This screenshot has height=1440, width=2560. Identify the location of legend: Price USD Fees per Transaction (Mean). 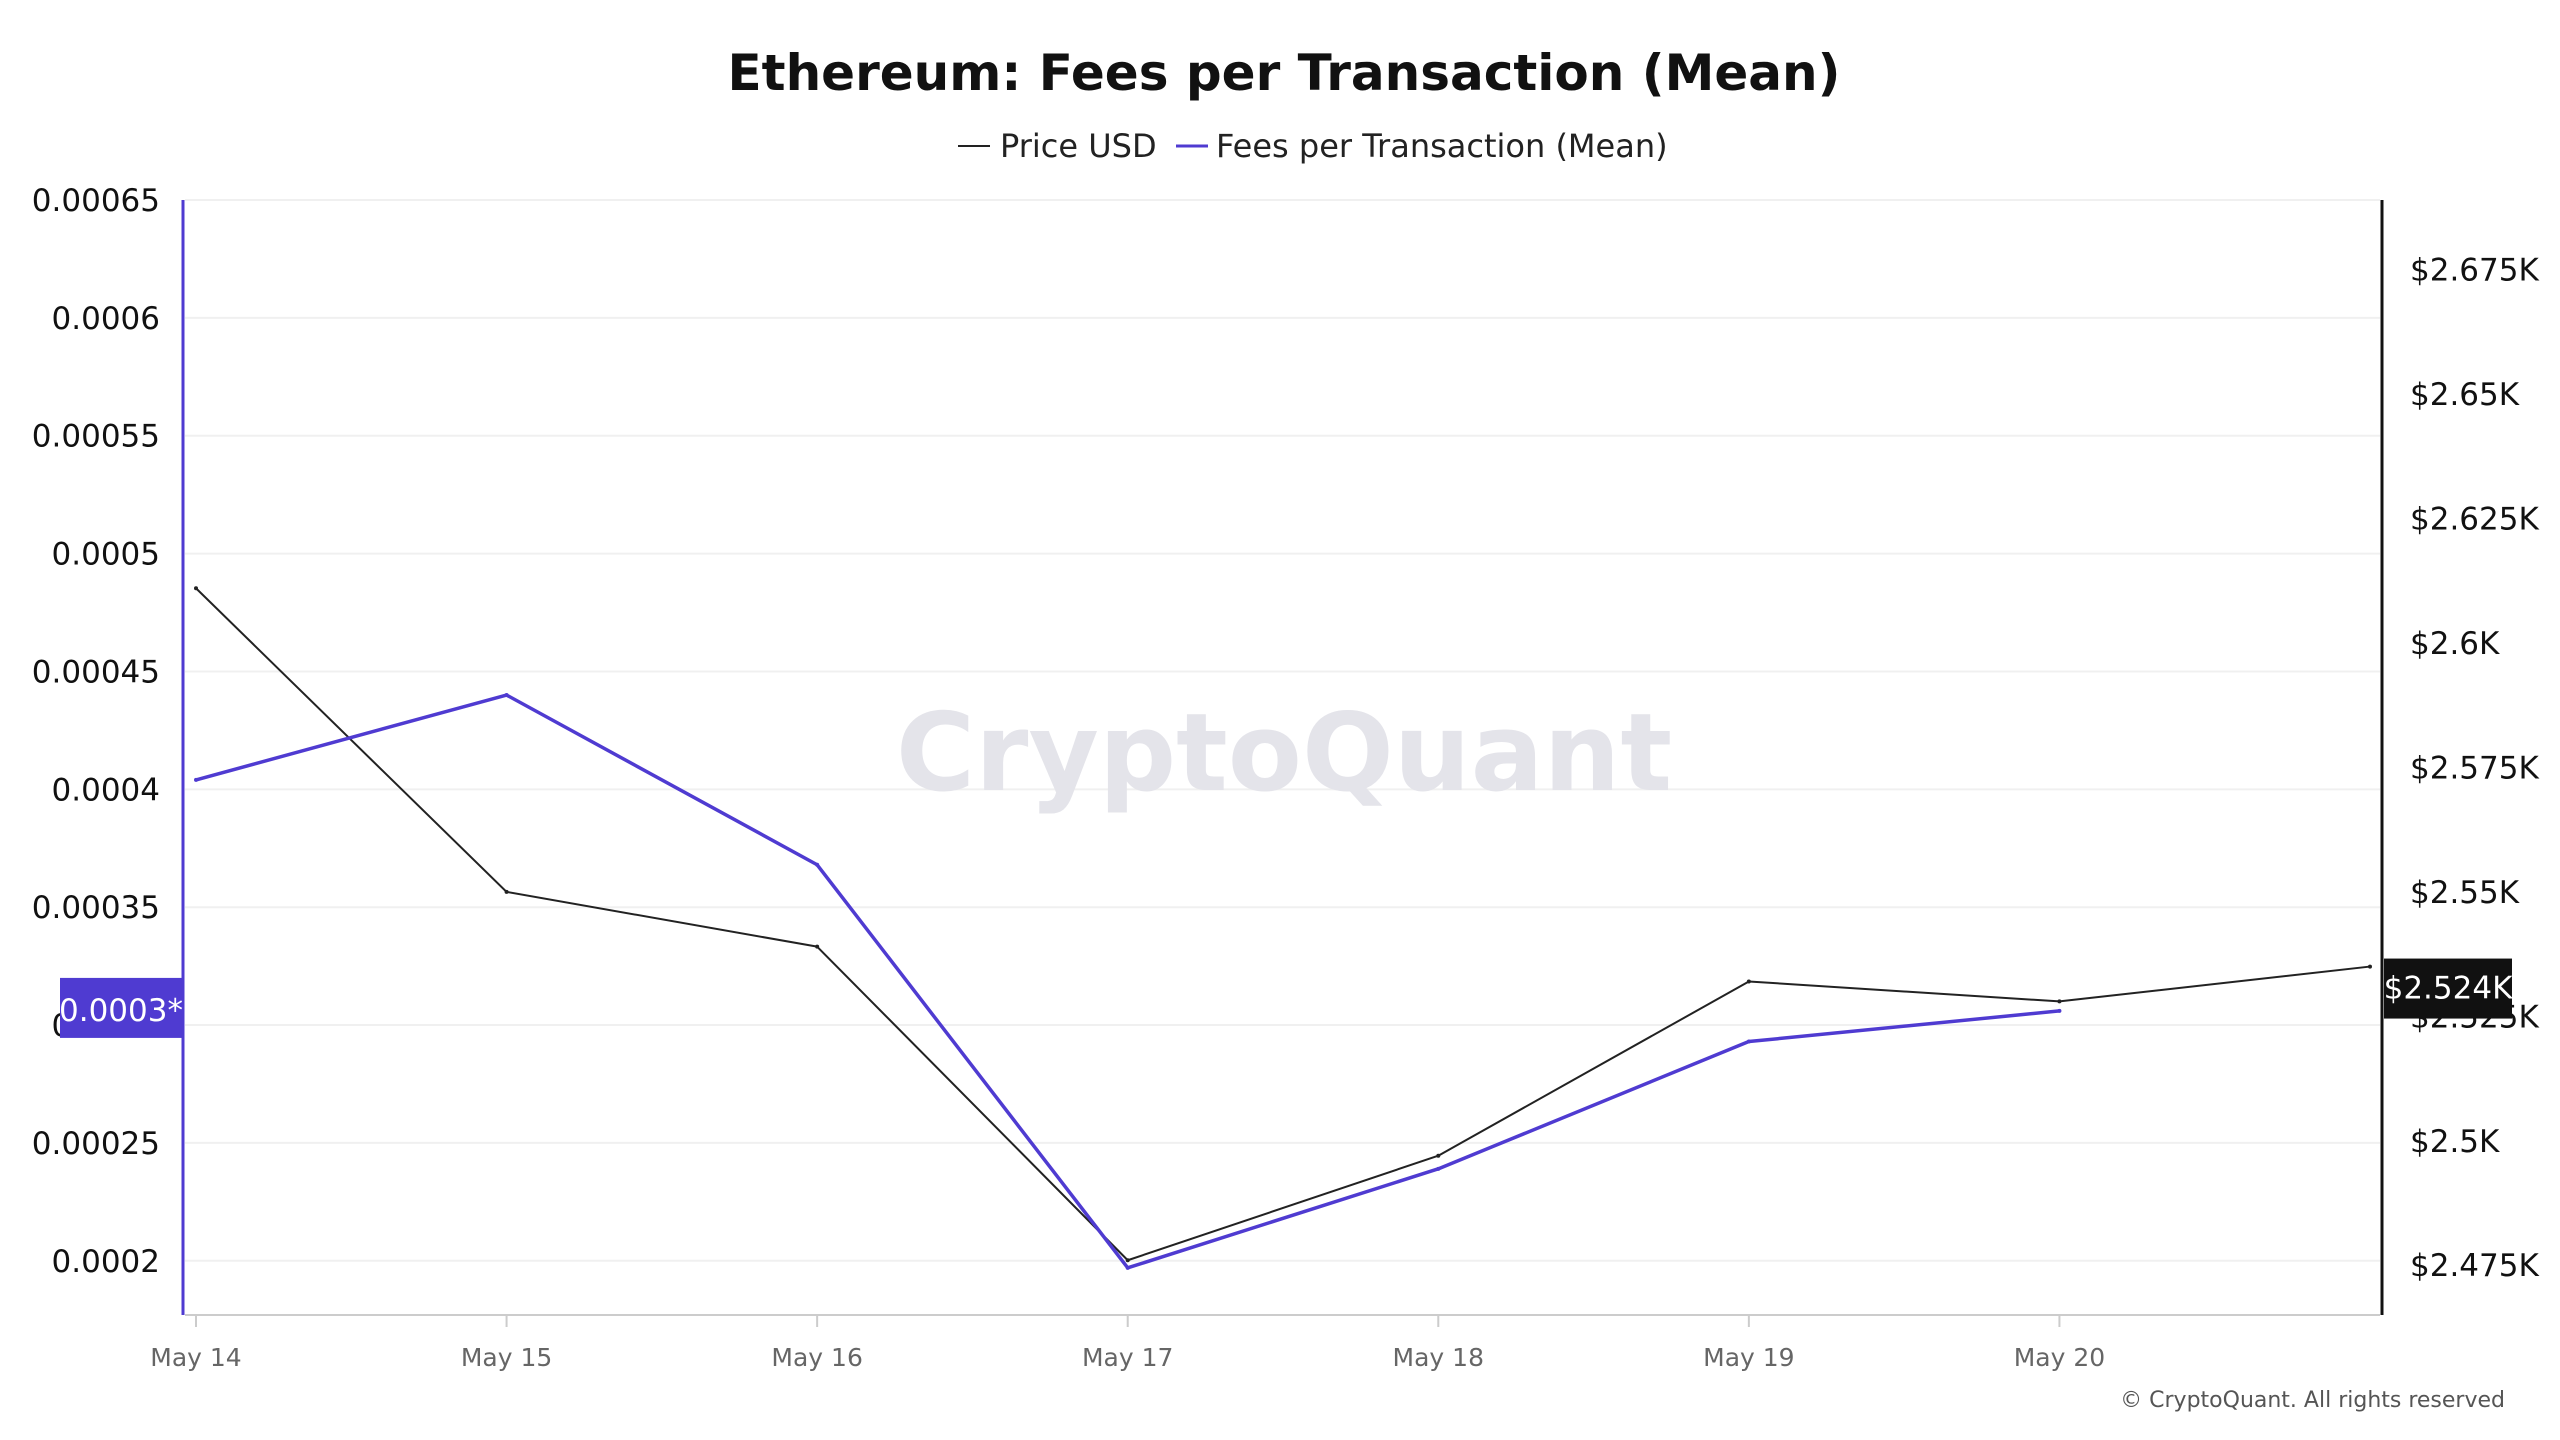
(1313, 146).